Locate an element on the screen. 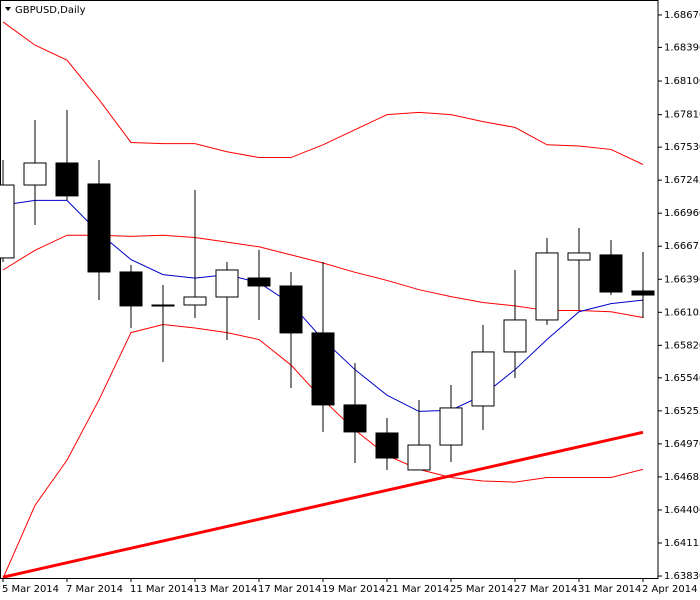 This screenshot has height=600, width=700. y-tick-label: 1.66960 is located at coordinates (682, 213).